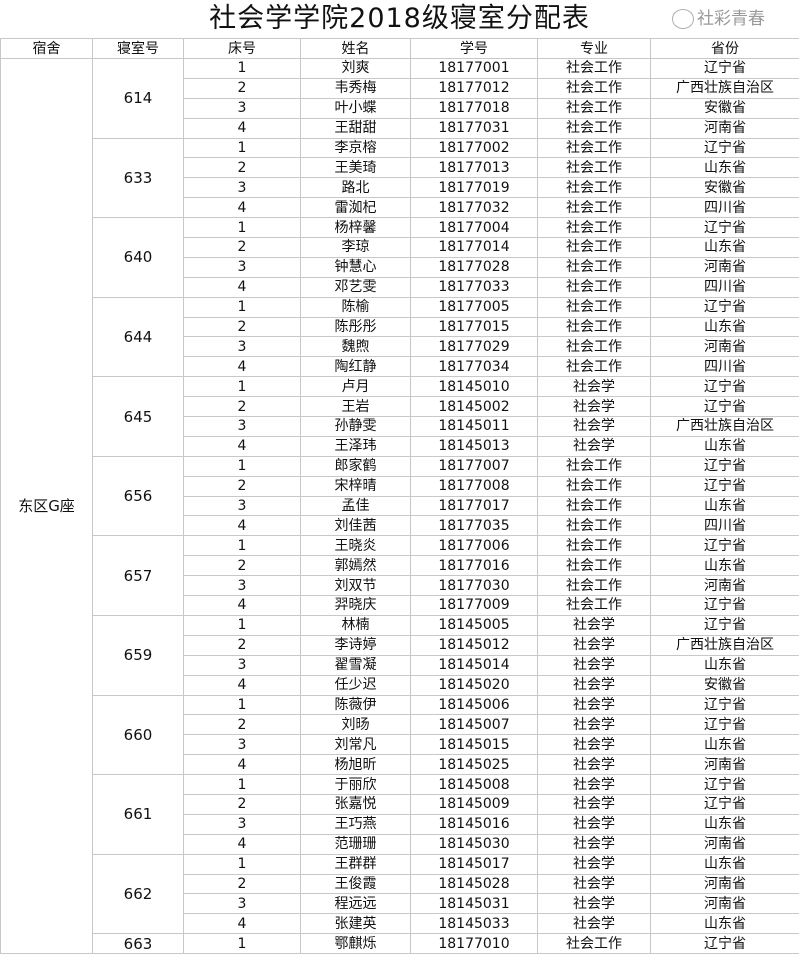 This screenshot has width=799, height=954. I want to click on cell-province: 四川省, so click(724, 208).